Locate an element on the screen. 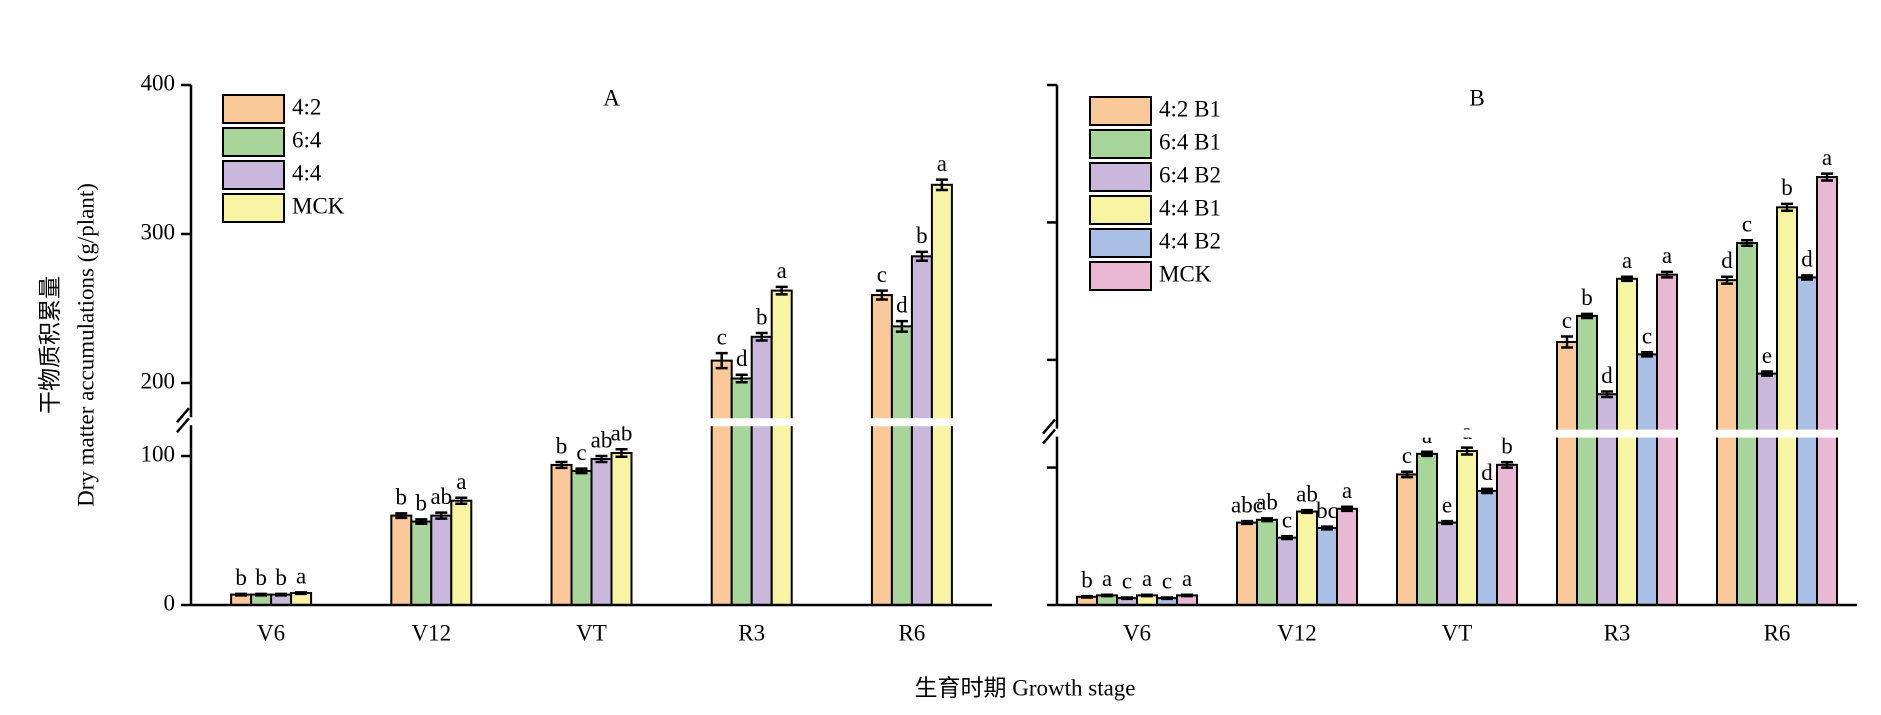 The height and width of the screenshot is (715, 1881). panel-title: A is located at coordinates (611, 97).